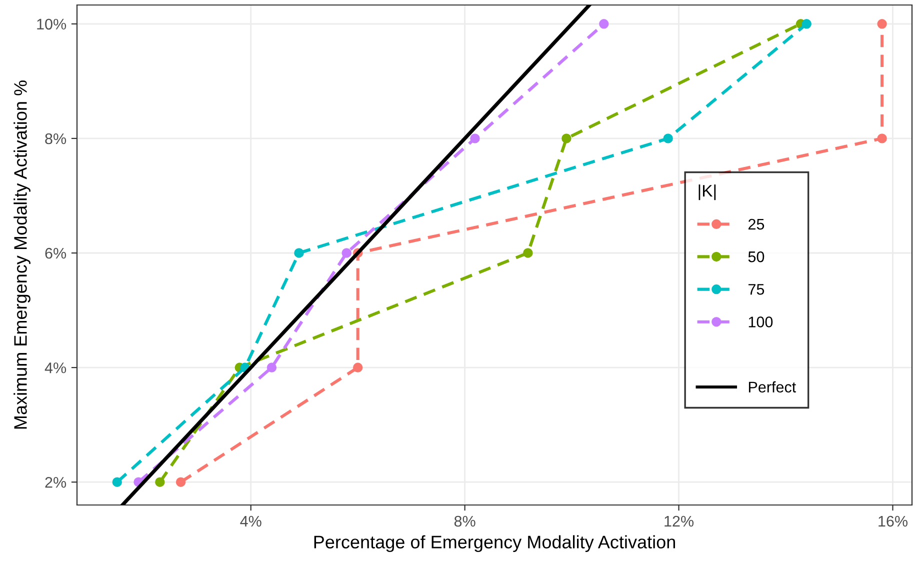  I want to click on y-tick-label: 8%, so click(55, 138).